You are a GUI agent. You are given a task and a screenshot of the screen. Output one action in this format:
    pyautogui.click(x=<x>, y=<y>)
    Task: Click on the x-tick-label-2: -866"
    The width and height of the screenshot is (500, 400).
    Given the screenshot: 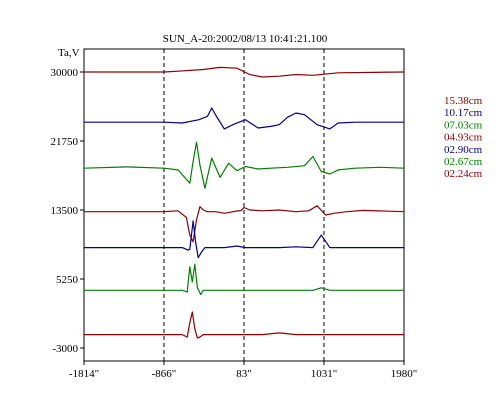 What is the action you would take?
    pyautogui.click(x=164, y=374)
    